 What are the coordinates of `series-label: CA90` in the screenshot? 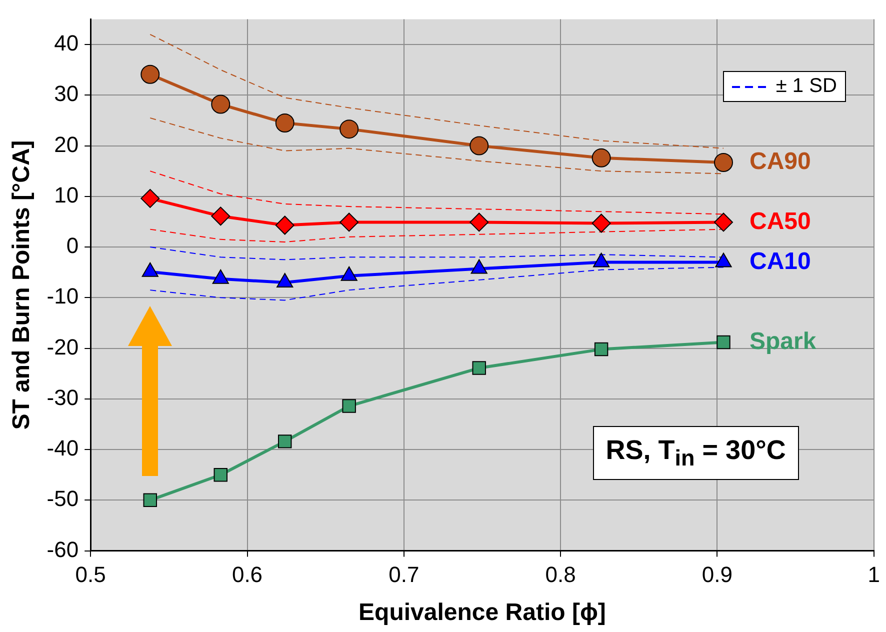 It's located at (780, 162).